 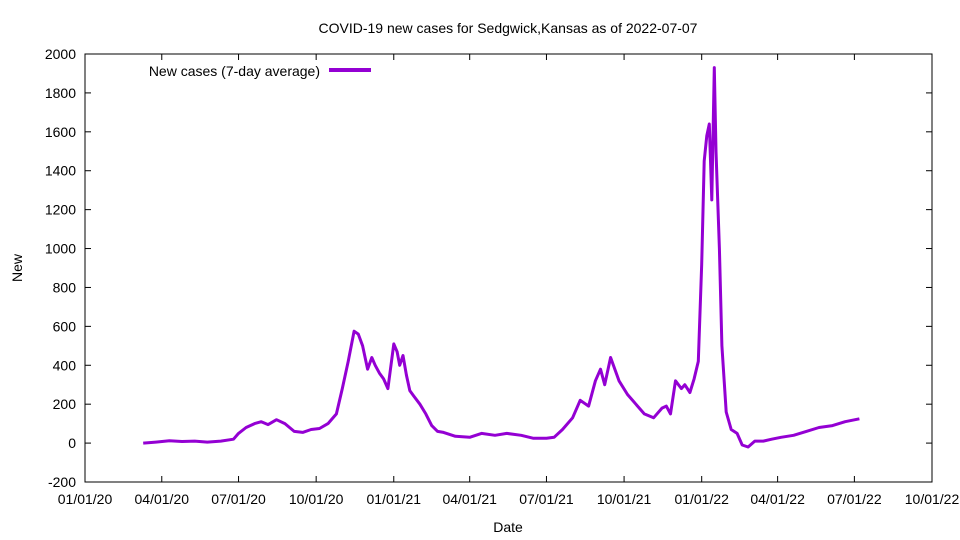 What do you see at coordinates (65, 365) in the screenshot?
I see `y-tick-label: 400` at bounding box center [65, 365].